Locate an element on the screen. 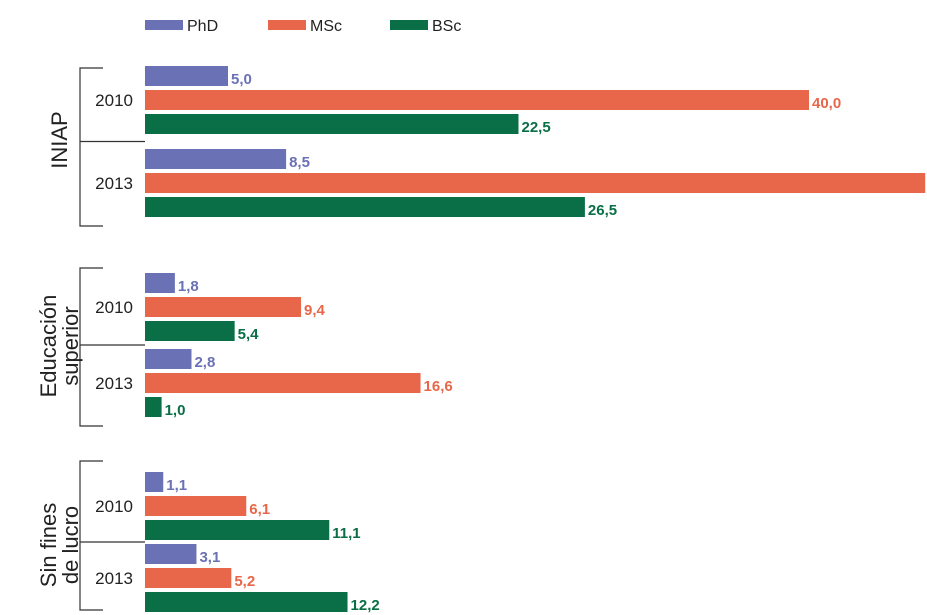 The height and width of the screenshot is (615, 927). data-label-msc: 40,0 is located at coordinates (826, 103).